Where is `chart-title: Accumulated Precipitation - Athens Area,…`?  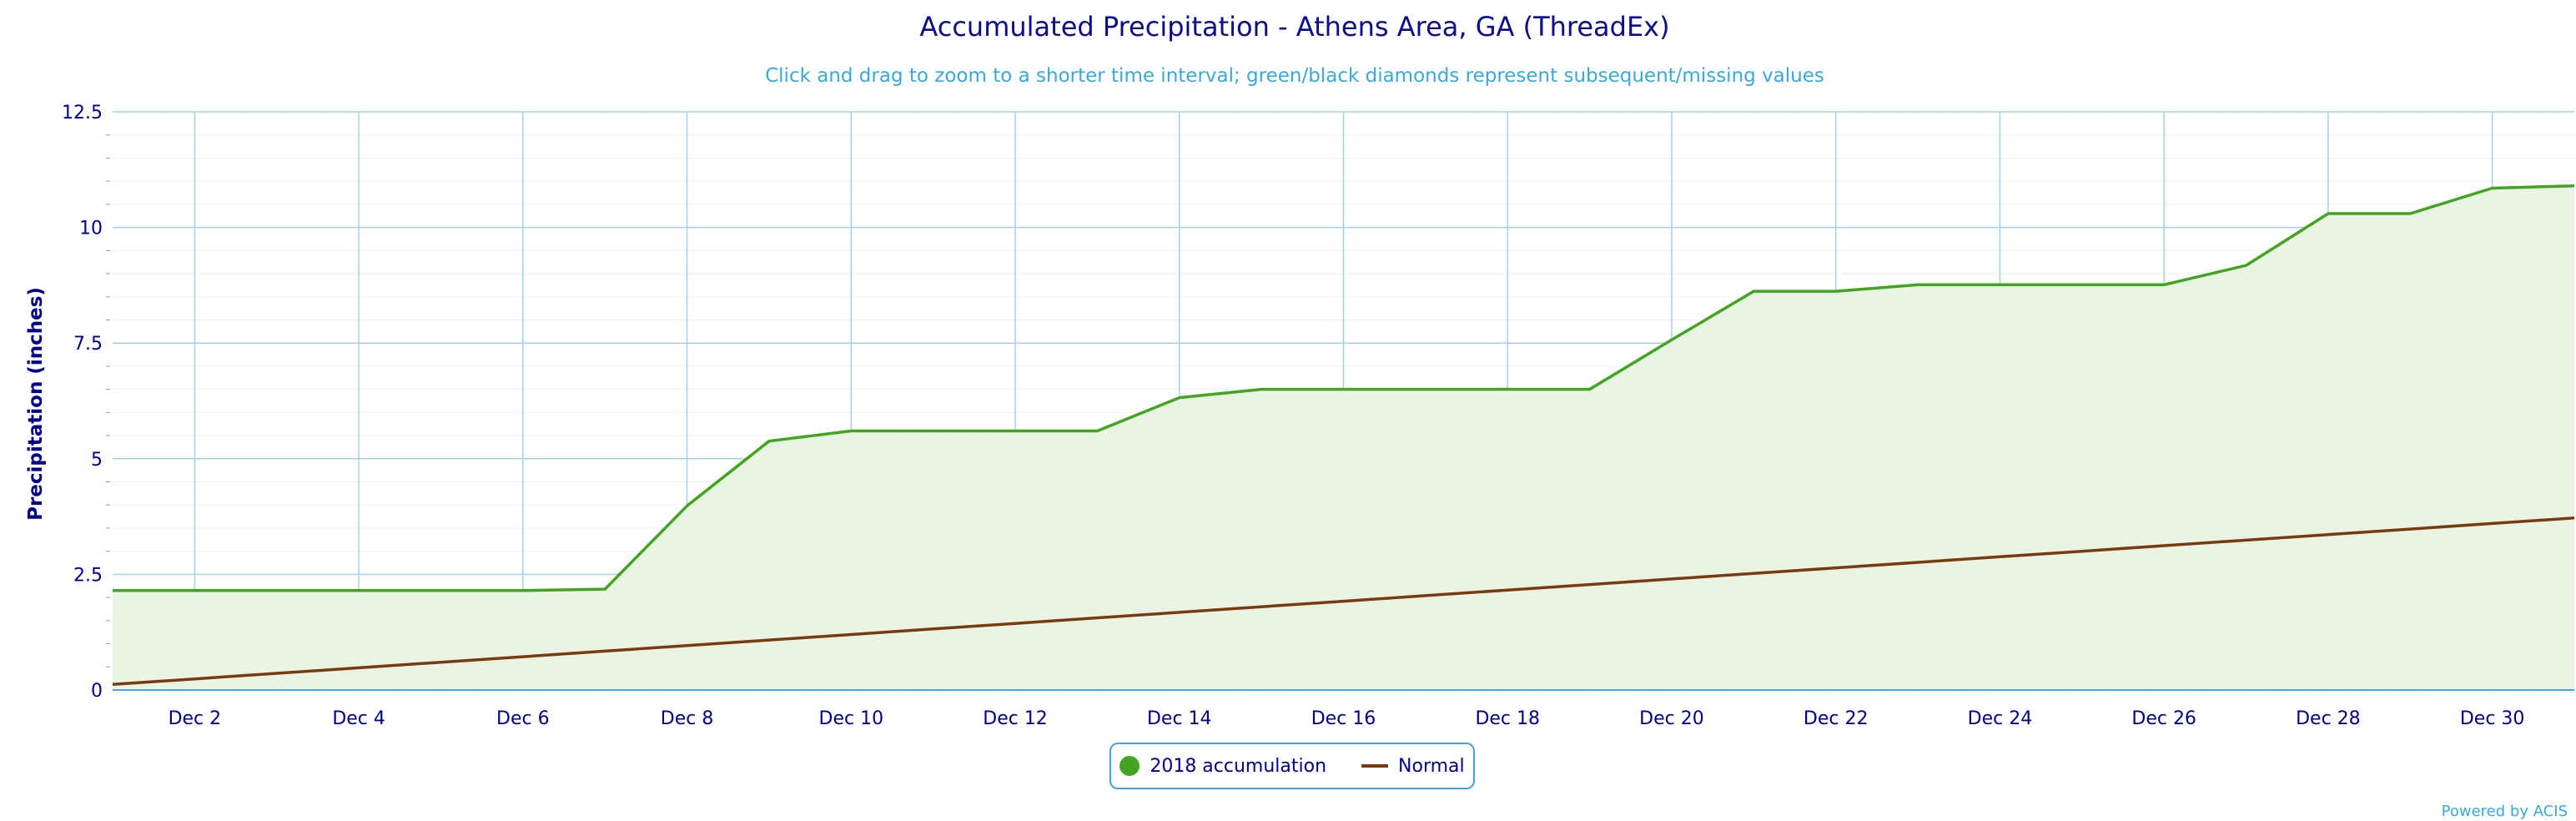
chart-title: Accumulated Precipitation - Athens Area,… is located at coordinates (1294, 27).